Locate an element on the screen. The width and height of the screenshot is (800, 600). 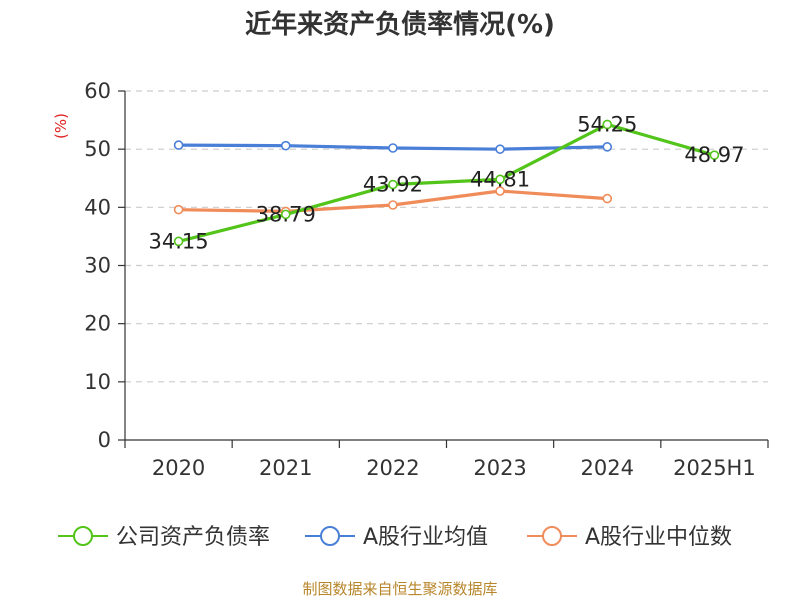
y-tick-label: 60 is located at coordinates (97, 91).